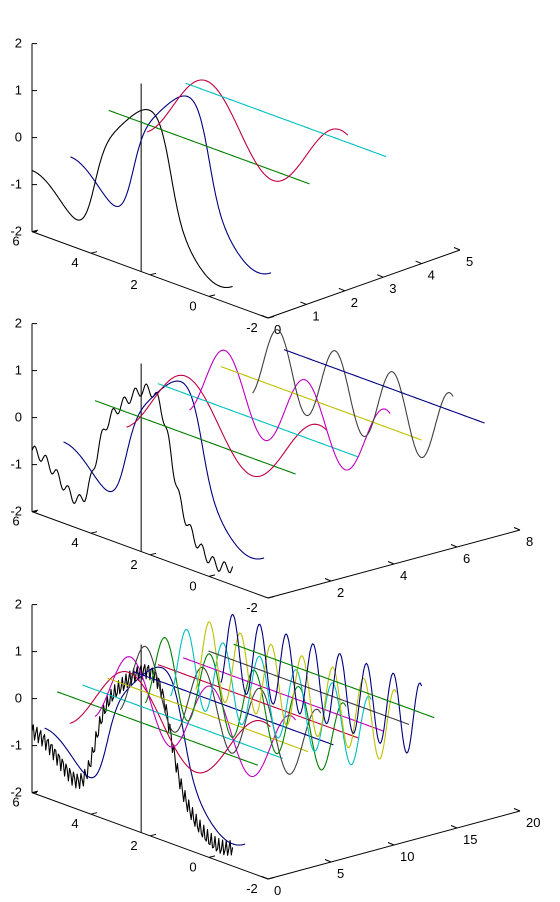 The height and width of the screenshot is (902, 560). Describe the element at coordinates (407, 856) in the screenshot. I see `x-tick-label: 10` at that location.